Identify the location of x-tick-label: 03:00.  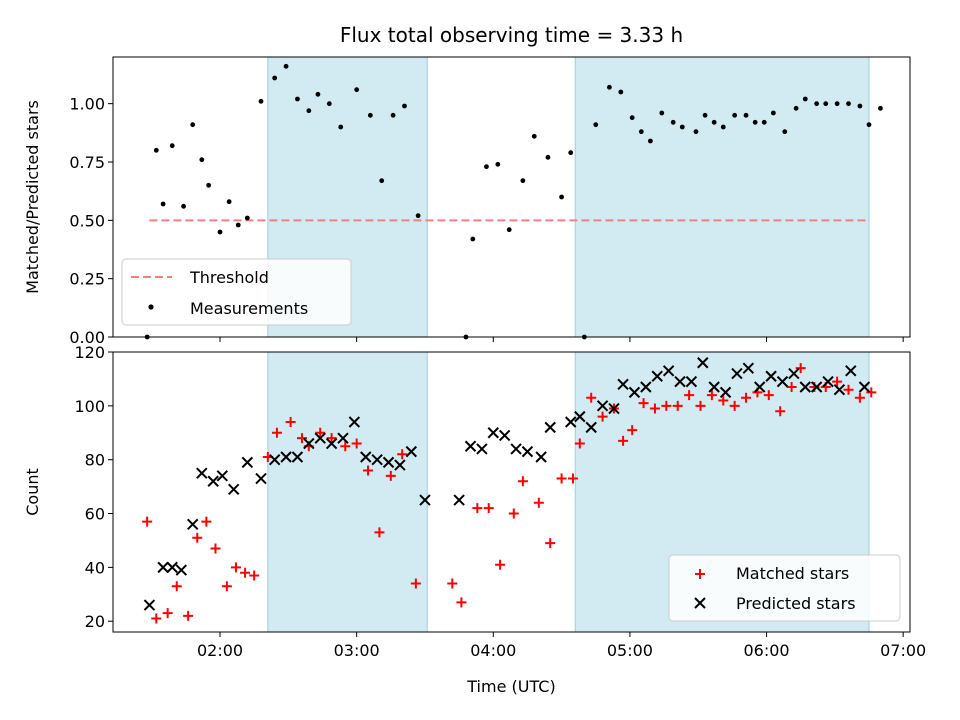
(357, 650).